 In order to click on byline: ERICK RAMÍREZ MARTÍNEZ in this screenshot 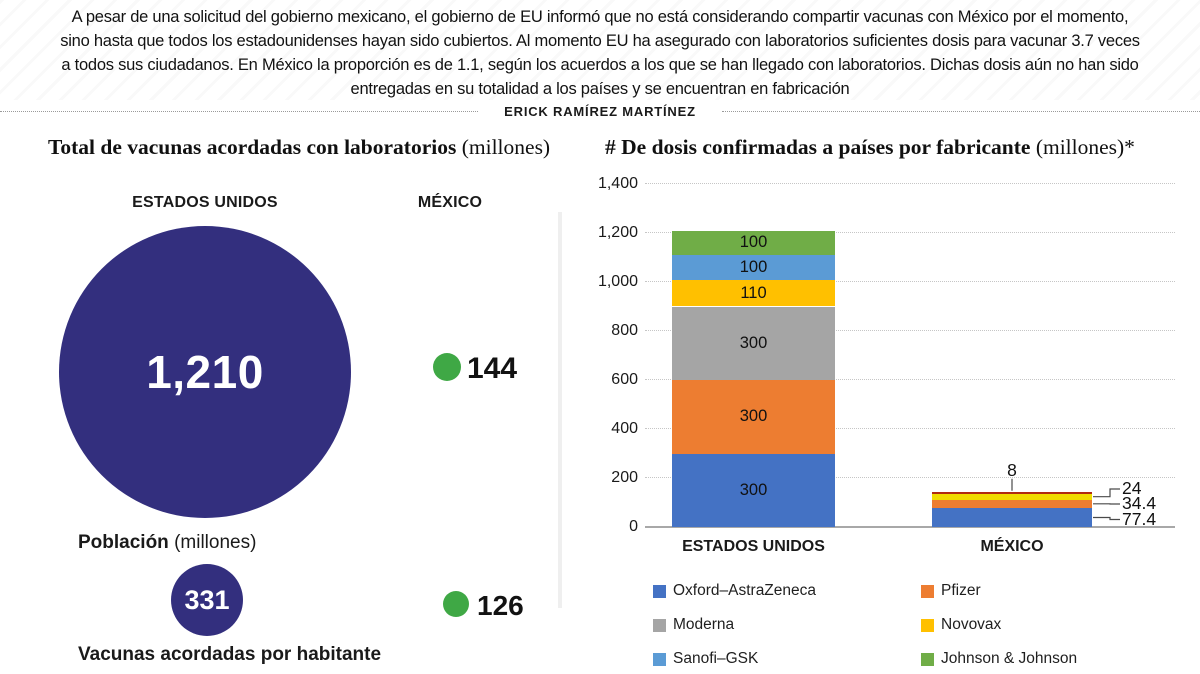, I will do `click(600, 111)`.